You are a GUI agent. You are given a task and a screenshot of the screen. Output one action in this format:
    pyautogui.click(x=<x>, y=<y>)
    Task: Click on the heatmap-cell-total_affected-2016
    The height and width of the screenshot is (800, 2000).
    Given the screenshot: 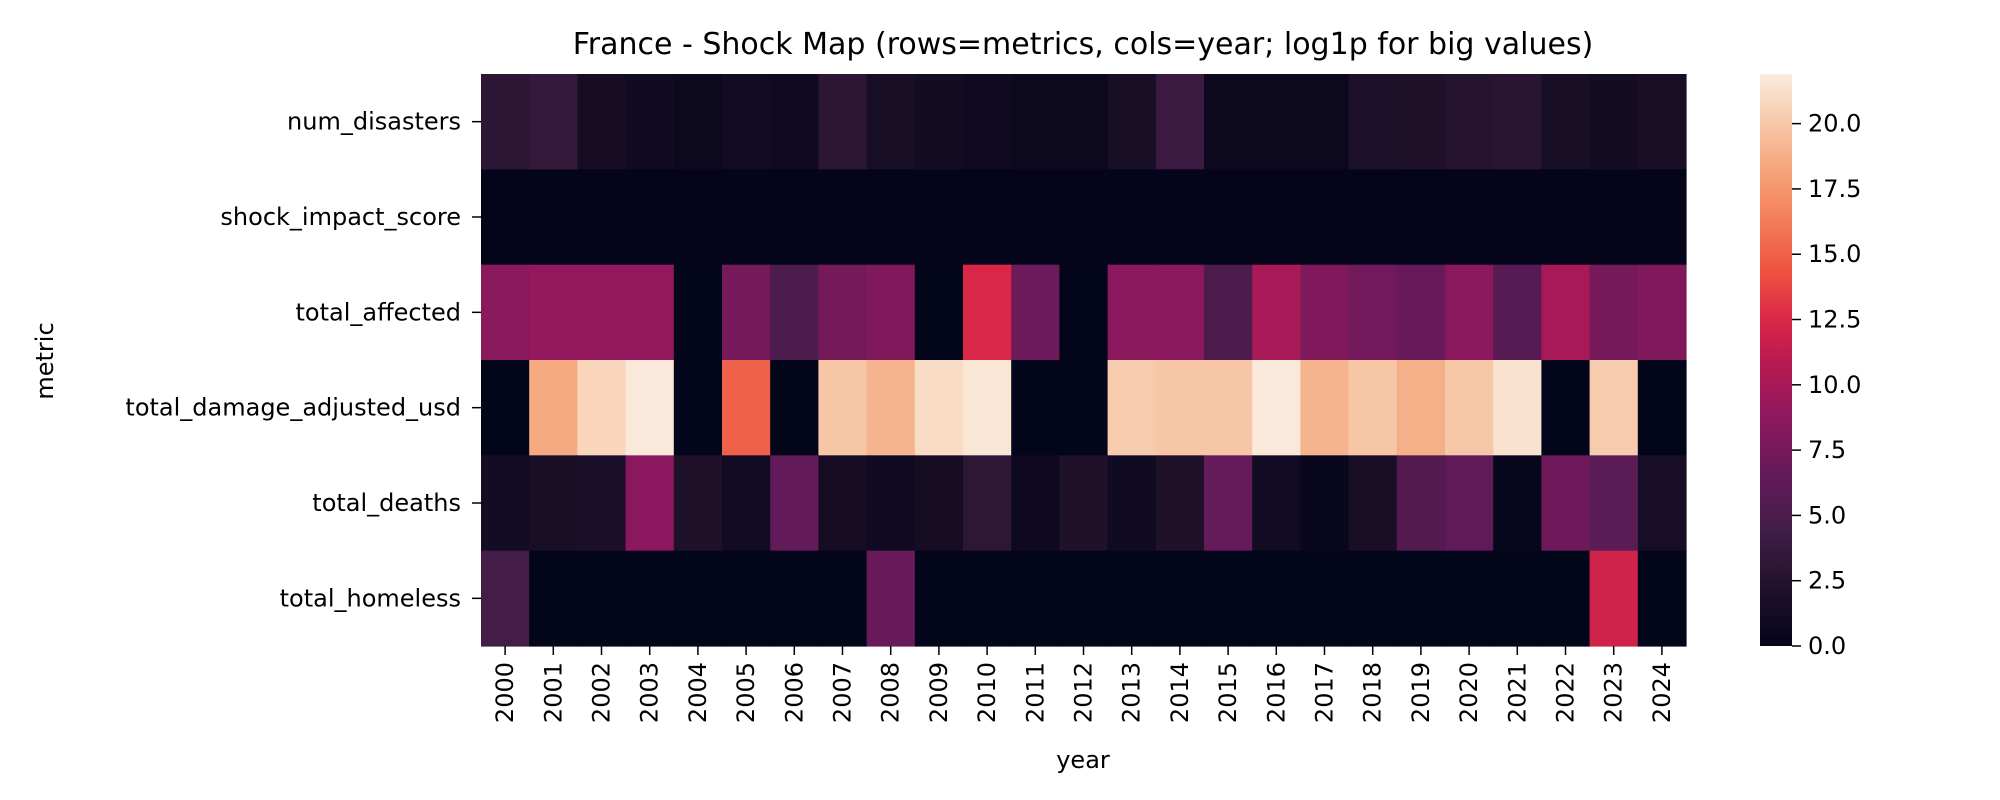 What is the action you would take?
    pyautogui.click(x=1276, y=312)
    